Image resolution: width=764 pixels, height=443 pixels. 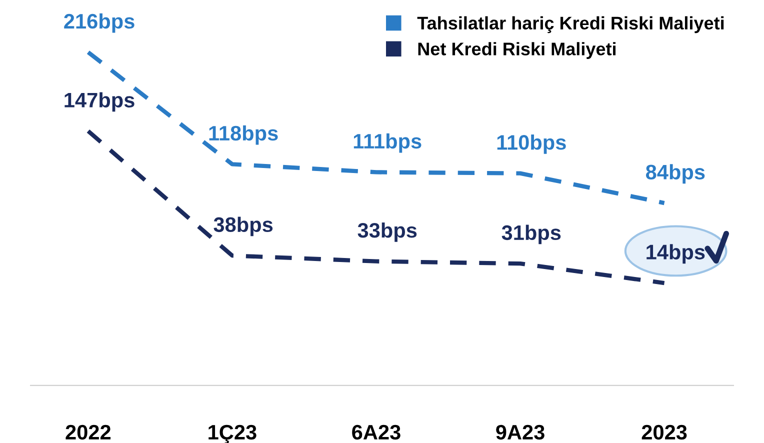 I want to click on data-label: 216bps, so click(x=99, y=23).